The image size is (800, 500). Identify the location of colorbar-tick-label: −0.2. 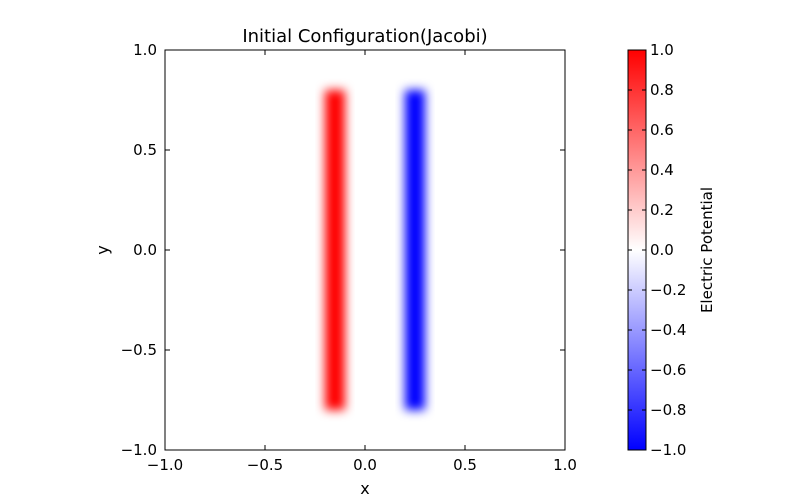
(668, 290).